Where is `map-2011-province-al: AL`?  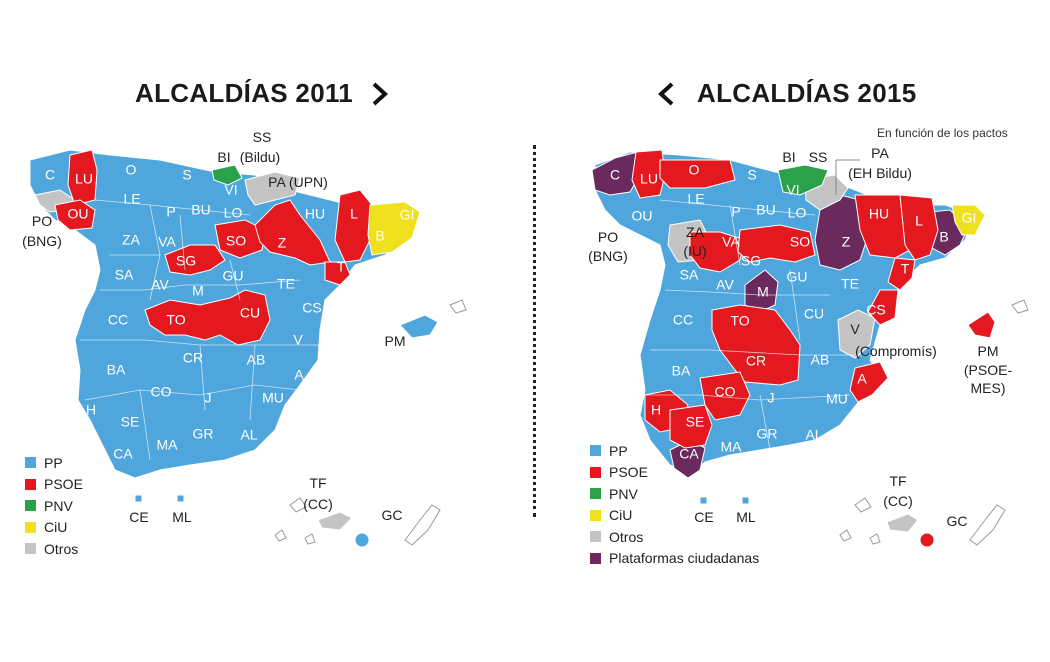 map-2011-province-al: AL is located at coordinates (248, 435).